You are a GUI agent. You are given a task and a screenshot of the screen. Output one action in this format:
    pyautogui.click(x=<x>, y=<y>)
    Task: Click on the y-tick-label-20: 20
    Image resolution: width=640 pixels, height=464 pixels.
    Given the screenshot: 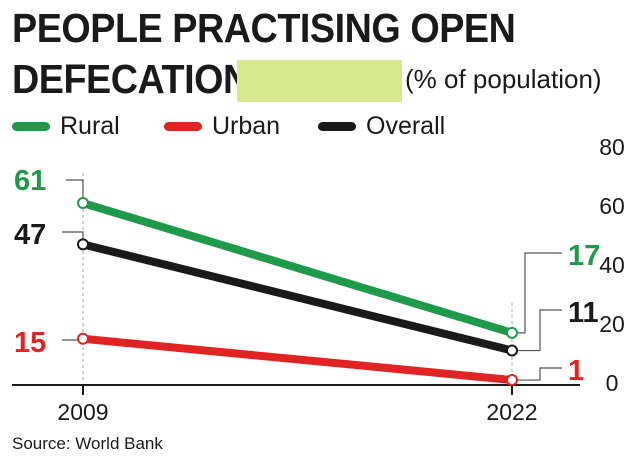 What is the action you would take?
    pyautogui.click(x=612, y=324)
    